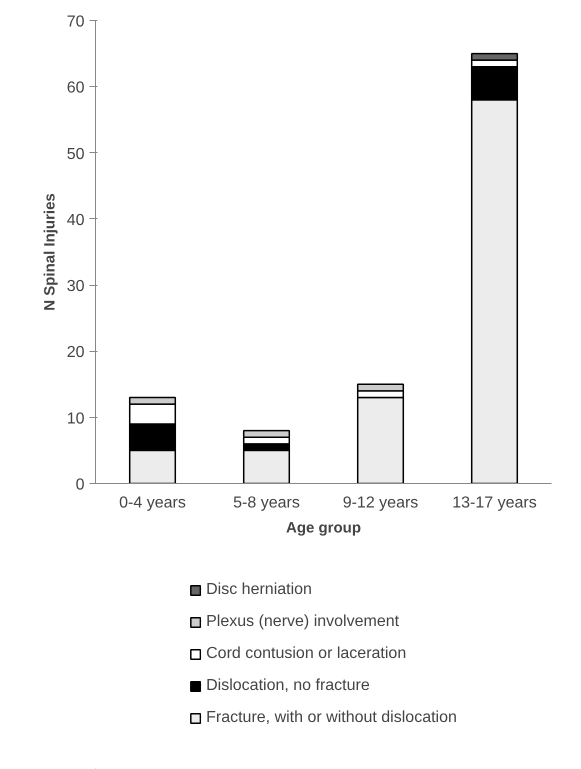  Describe the element at coordinates (324, 528) in the screenshot. I see `x-axis-title: Age group` at that location.